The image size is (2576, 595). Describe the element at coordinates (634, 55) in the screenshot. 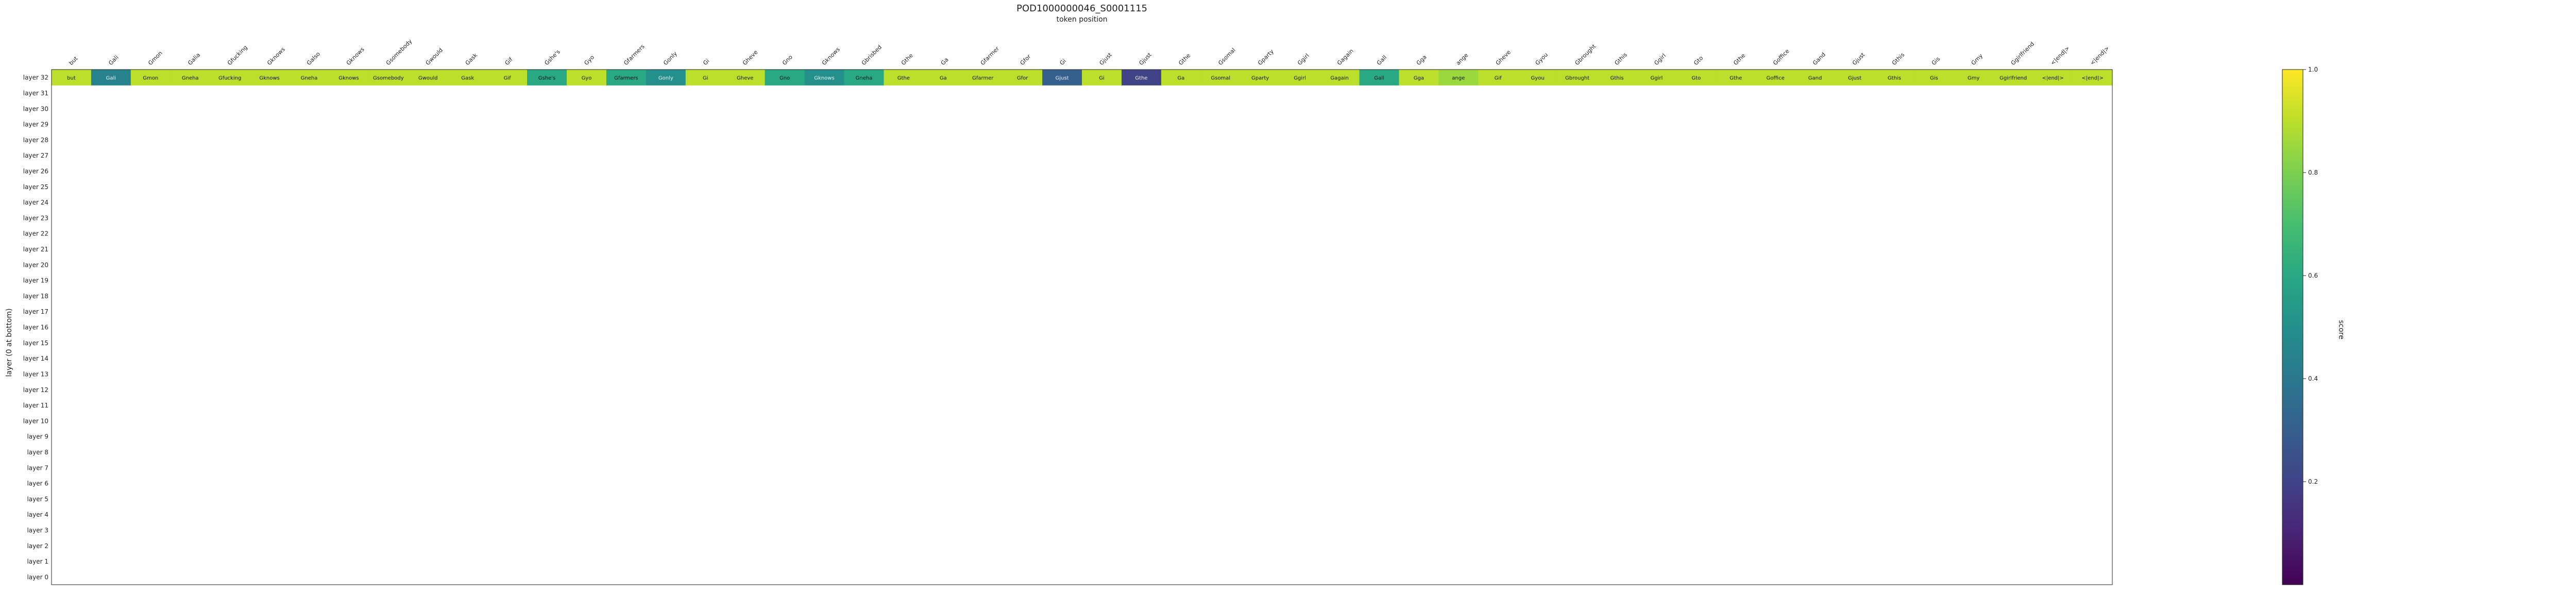

I see `x-tick-label: Gfarmers` at that location.